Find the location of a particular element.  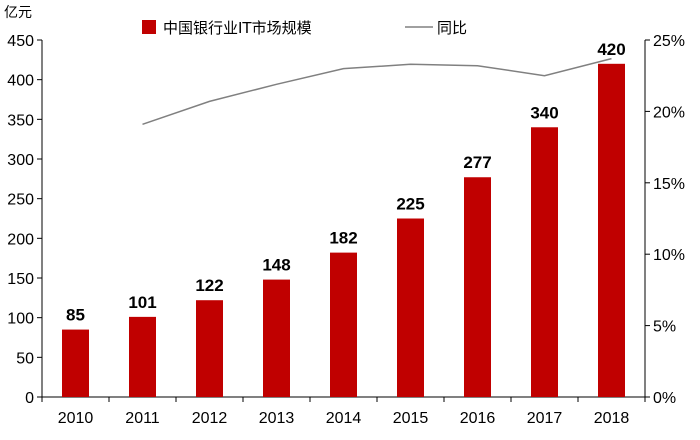

y-tick-label: 350 is located at coordinates (20, 120).